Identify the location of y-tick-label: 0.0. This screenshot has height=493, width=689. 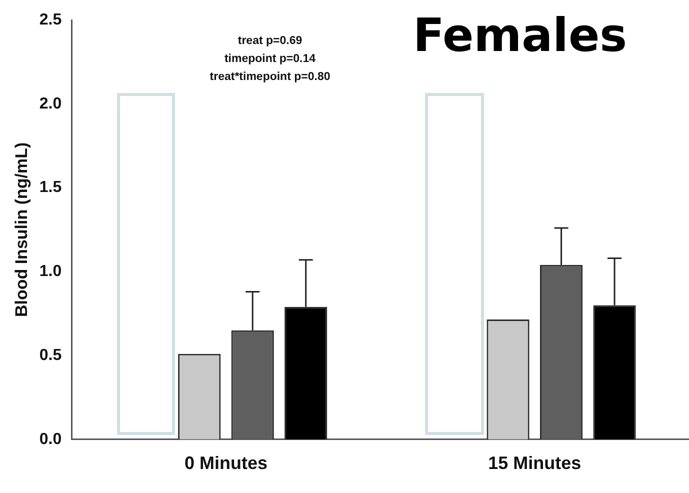
(50, 439).